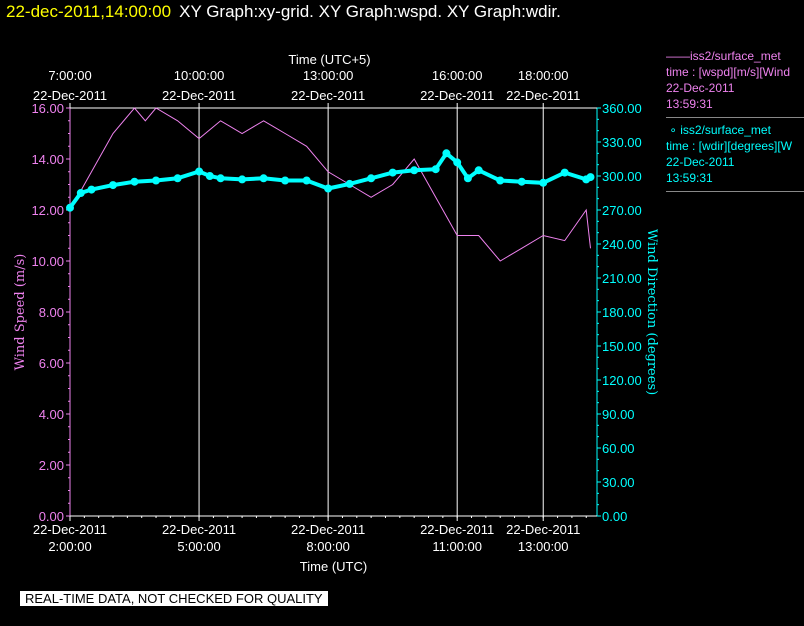 The image size is (804, 626). What do you see at coordinates (47, 159) in the screenshot?
I see `left-tick-label: 14.00` at bounding box center [47, 159].